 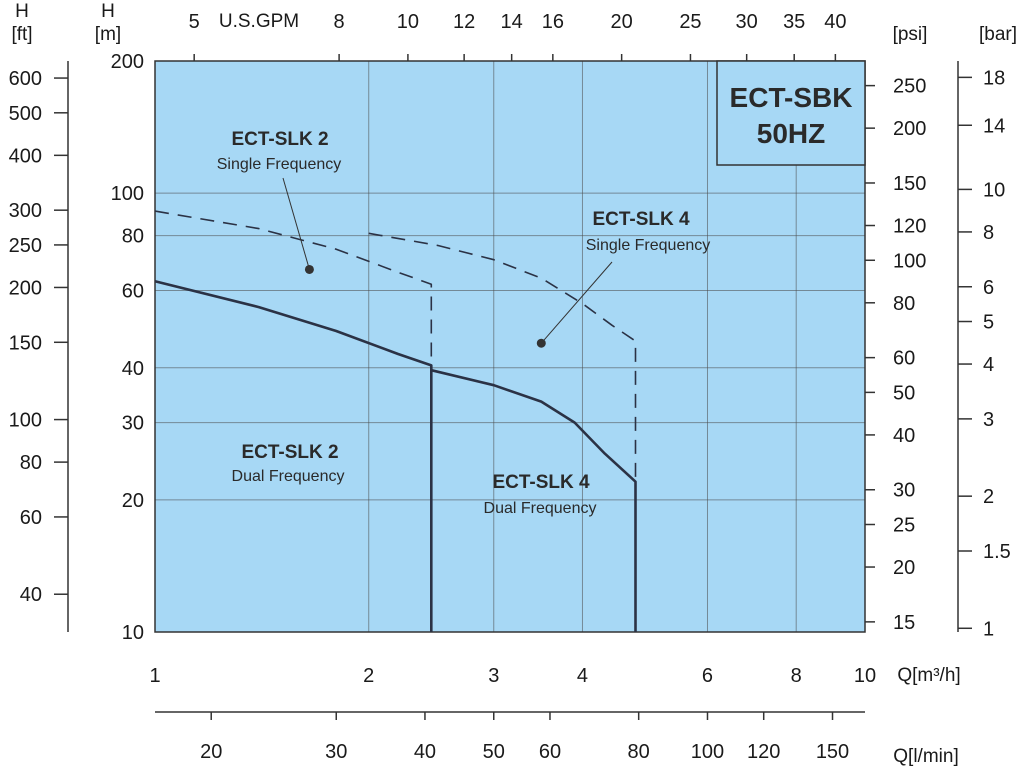 What do you see at coordinates (133, 501) in the screenshot?
I see `m-tick-label-20: 20` at bounding box center [133, 501].